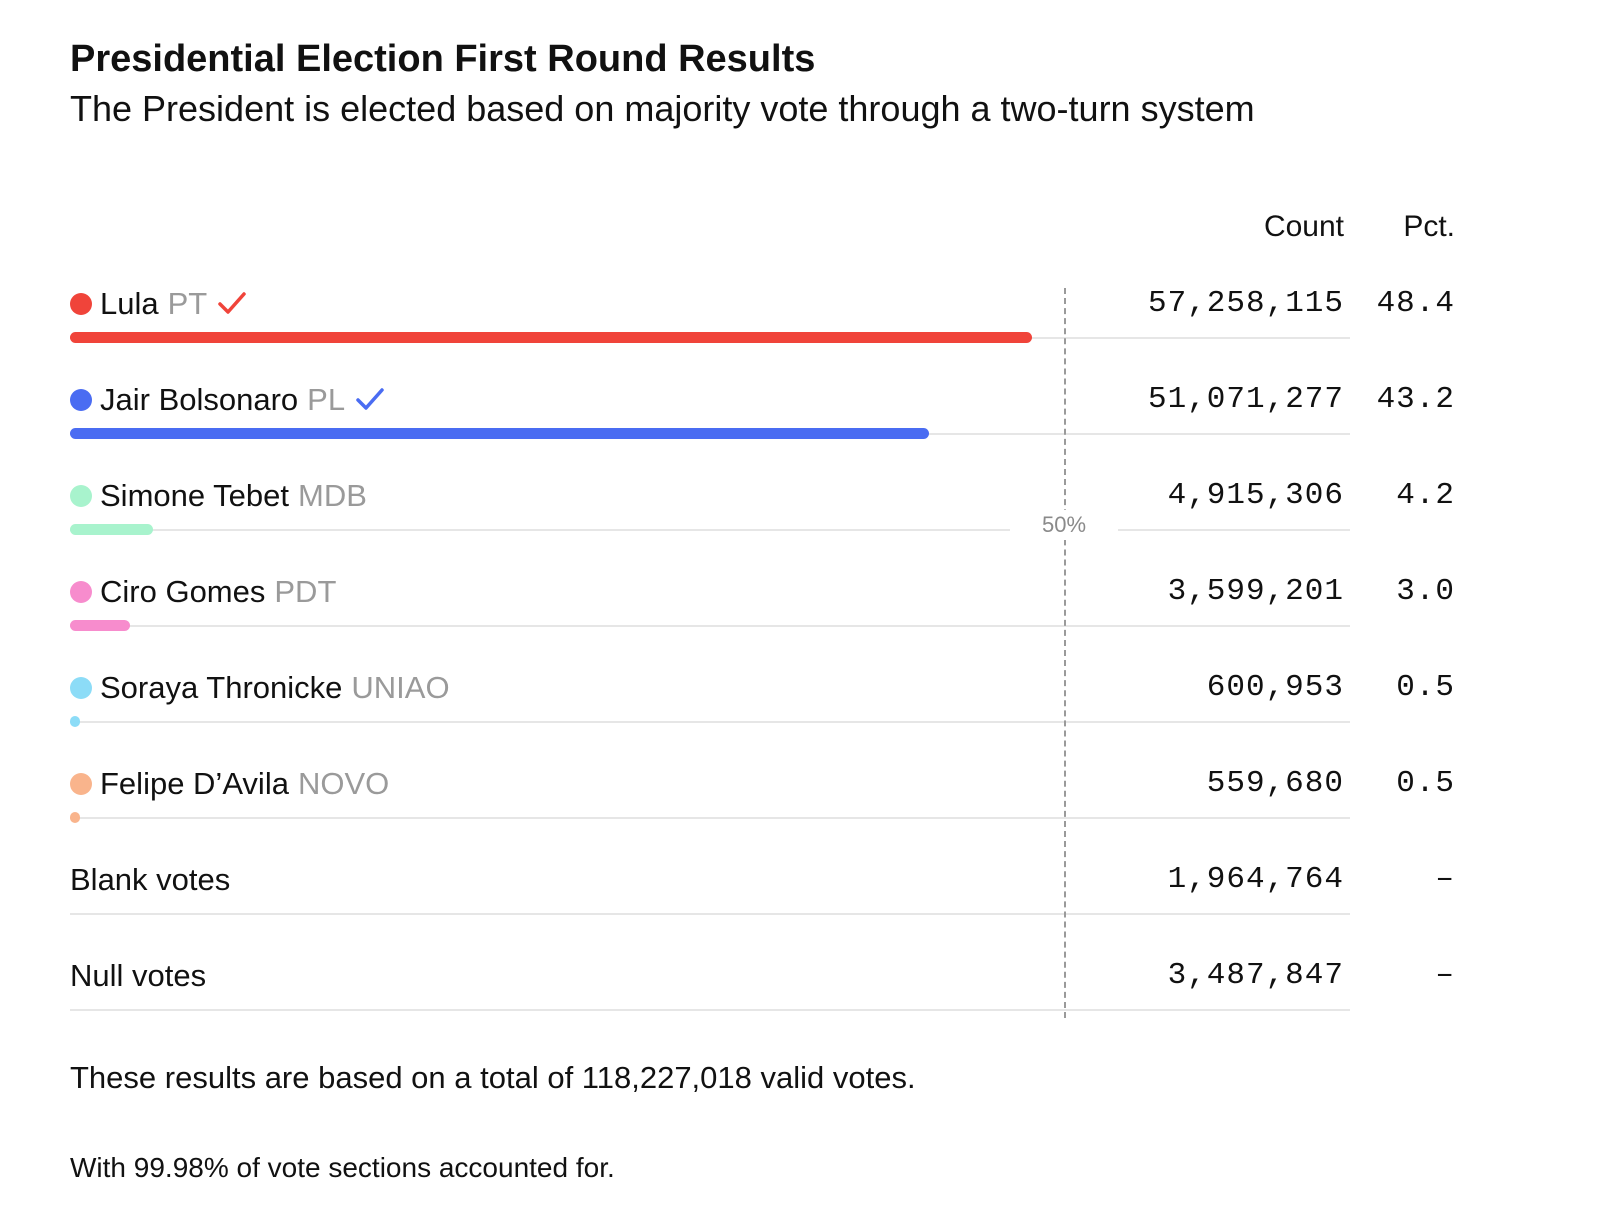  Describe the element at coordinates (305, 591) in the screenshot. I see `party-label: PDT` at that location.